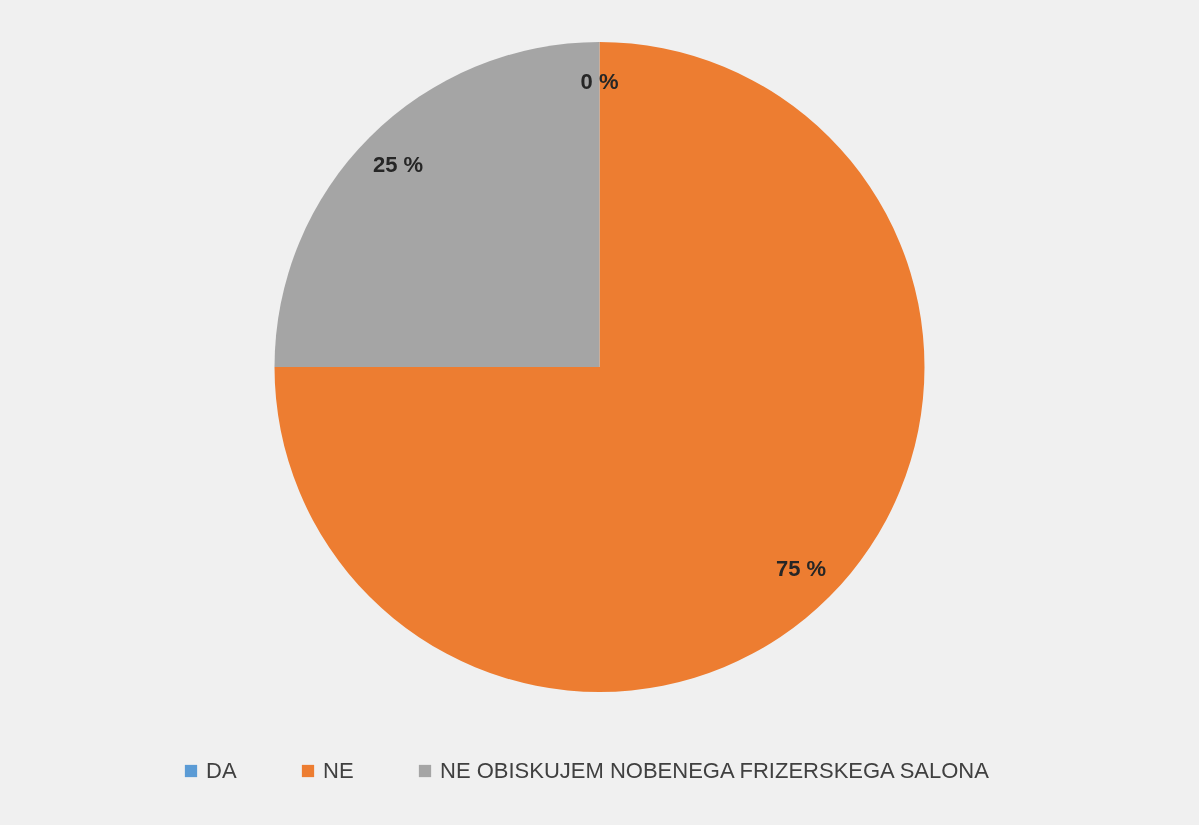  What do you see at coordinates (221, 770) in the screenshot?
I see `legend-label: DA` at bounding box center [221, 770].